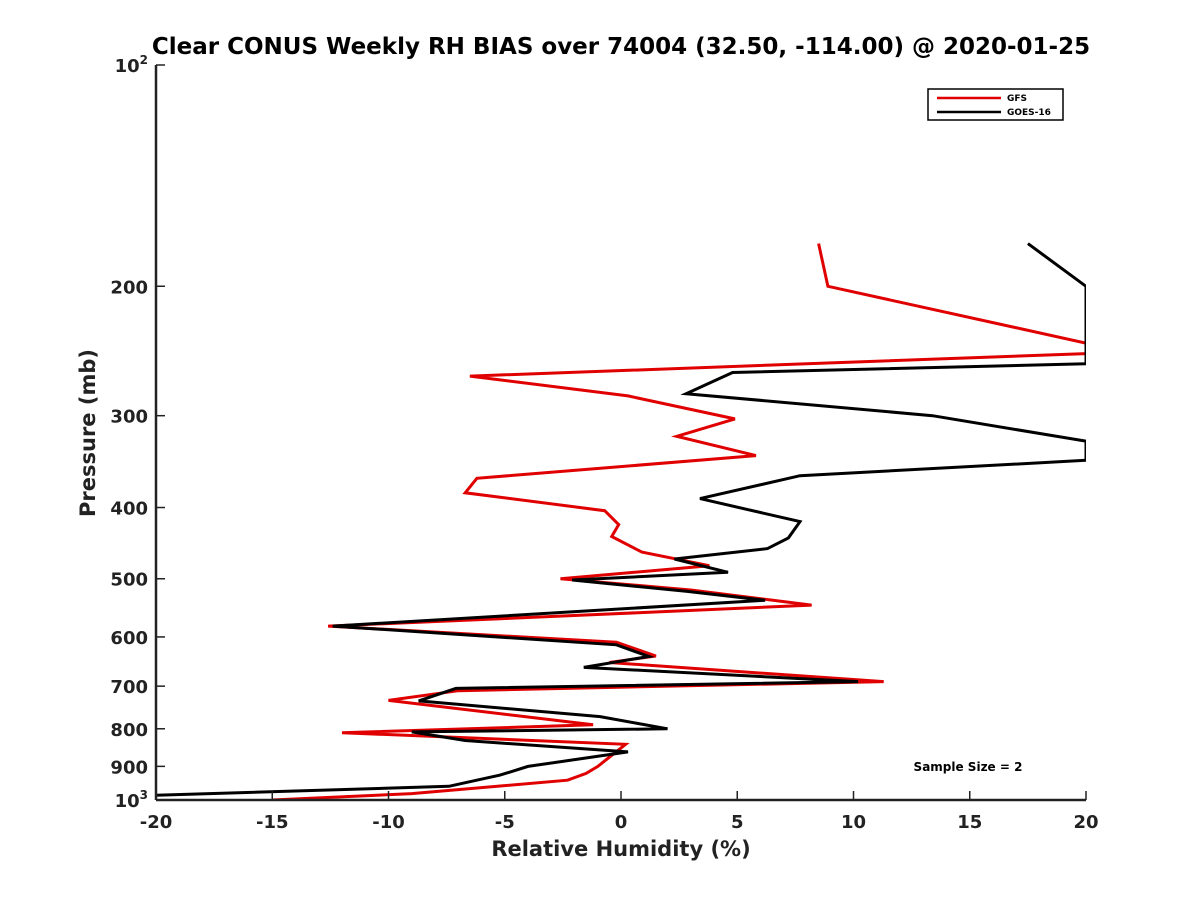  What do you see at coordinates (272, 822) in the screenshot?
I see `x-tick-label: -15` at bounding box center [272, 822].